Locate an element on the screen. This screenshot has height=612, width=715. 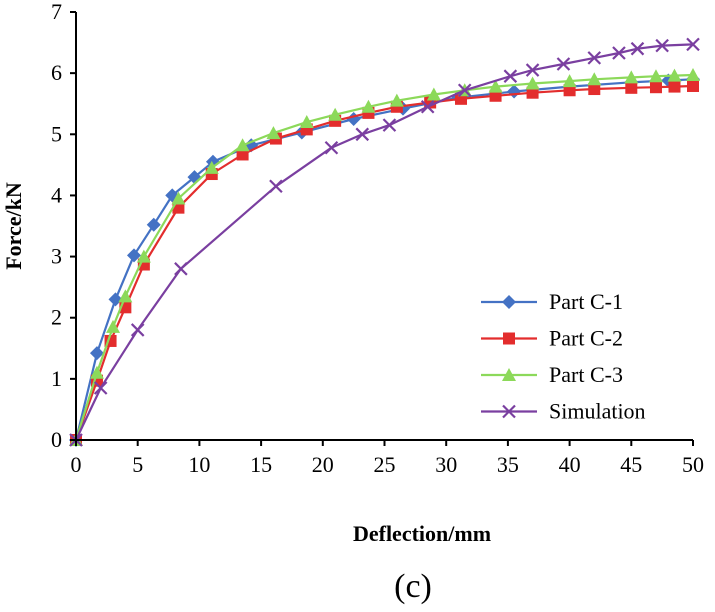
y-tick-label: 3 is located at coordinates (56, 256).